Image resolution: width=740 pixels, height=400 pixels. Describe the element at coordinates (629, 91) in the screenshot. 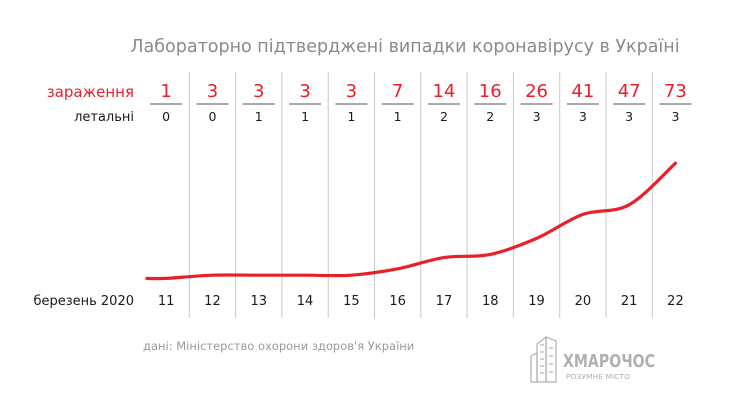

I see `infections-value-label: 47` at that location.